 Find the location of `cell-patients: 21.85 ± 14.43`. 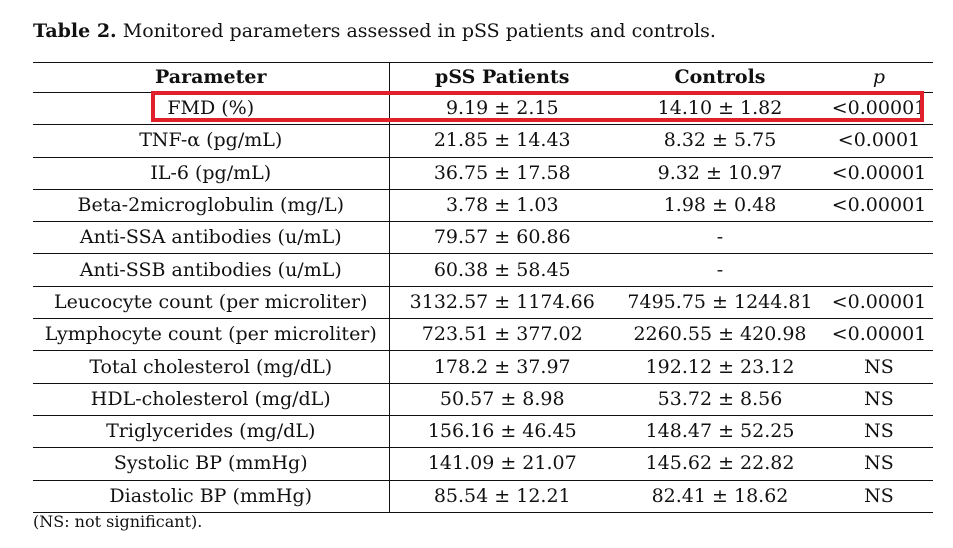

cell-patients: 21.85 ± 14.43 is located at coordinates (502, 141).